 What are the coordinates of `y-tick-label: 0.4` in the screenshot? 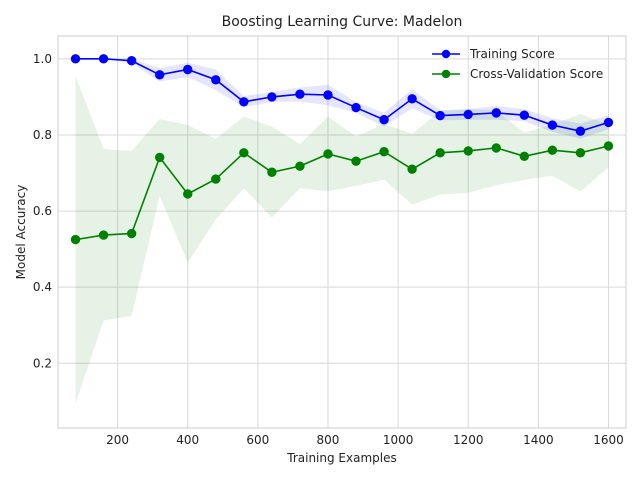 It's located at (42, 287).